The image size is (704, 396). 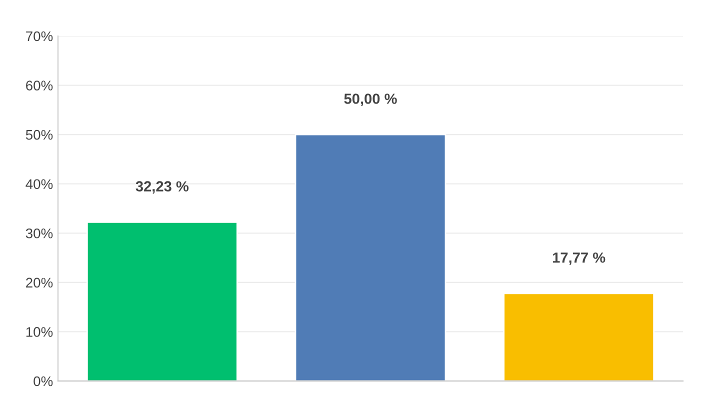 I want to click on y-tick-label: 60%, so click(x=39, y=85).